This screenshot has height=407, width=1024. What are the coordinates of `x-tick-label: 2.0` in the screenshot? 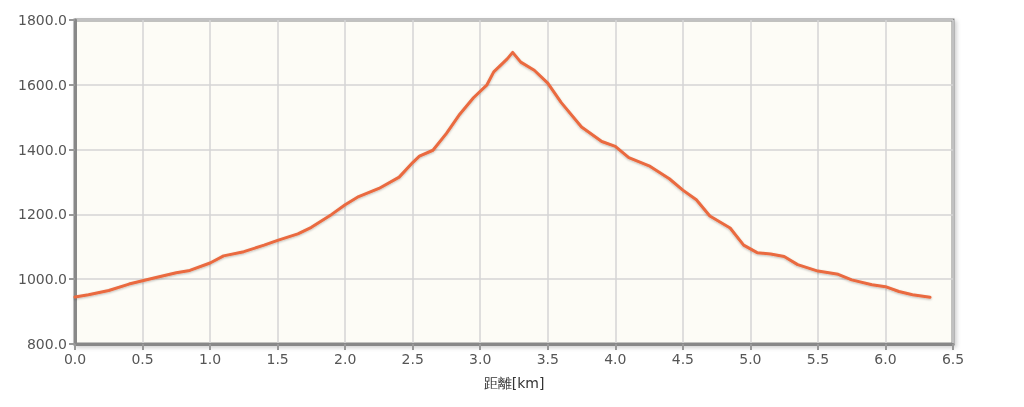 It's located at (345, 359).